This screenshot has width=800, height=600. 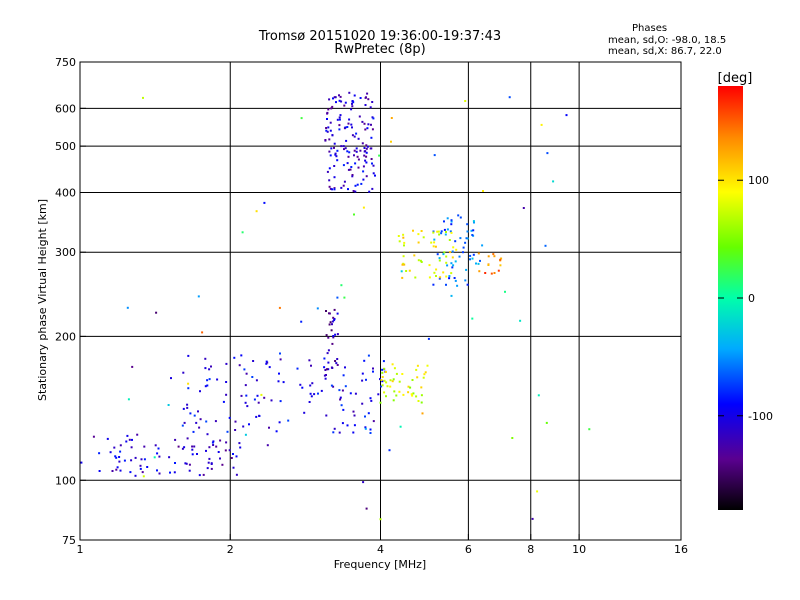 What do you see at coordinates (667, 40) in the screenshot?
I see `stats-o-line: mean, sd,O: -98.0, 18.5` at bounding box center [667, 40].